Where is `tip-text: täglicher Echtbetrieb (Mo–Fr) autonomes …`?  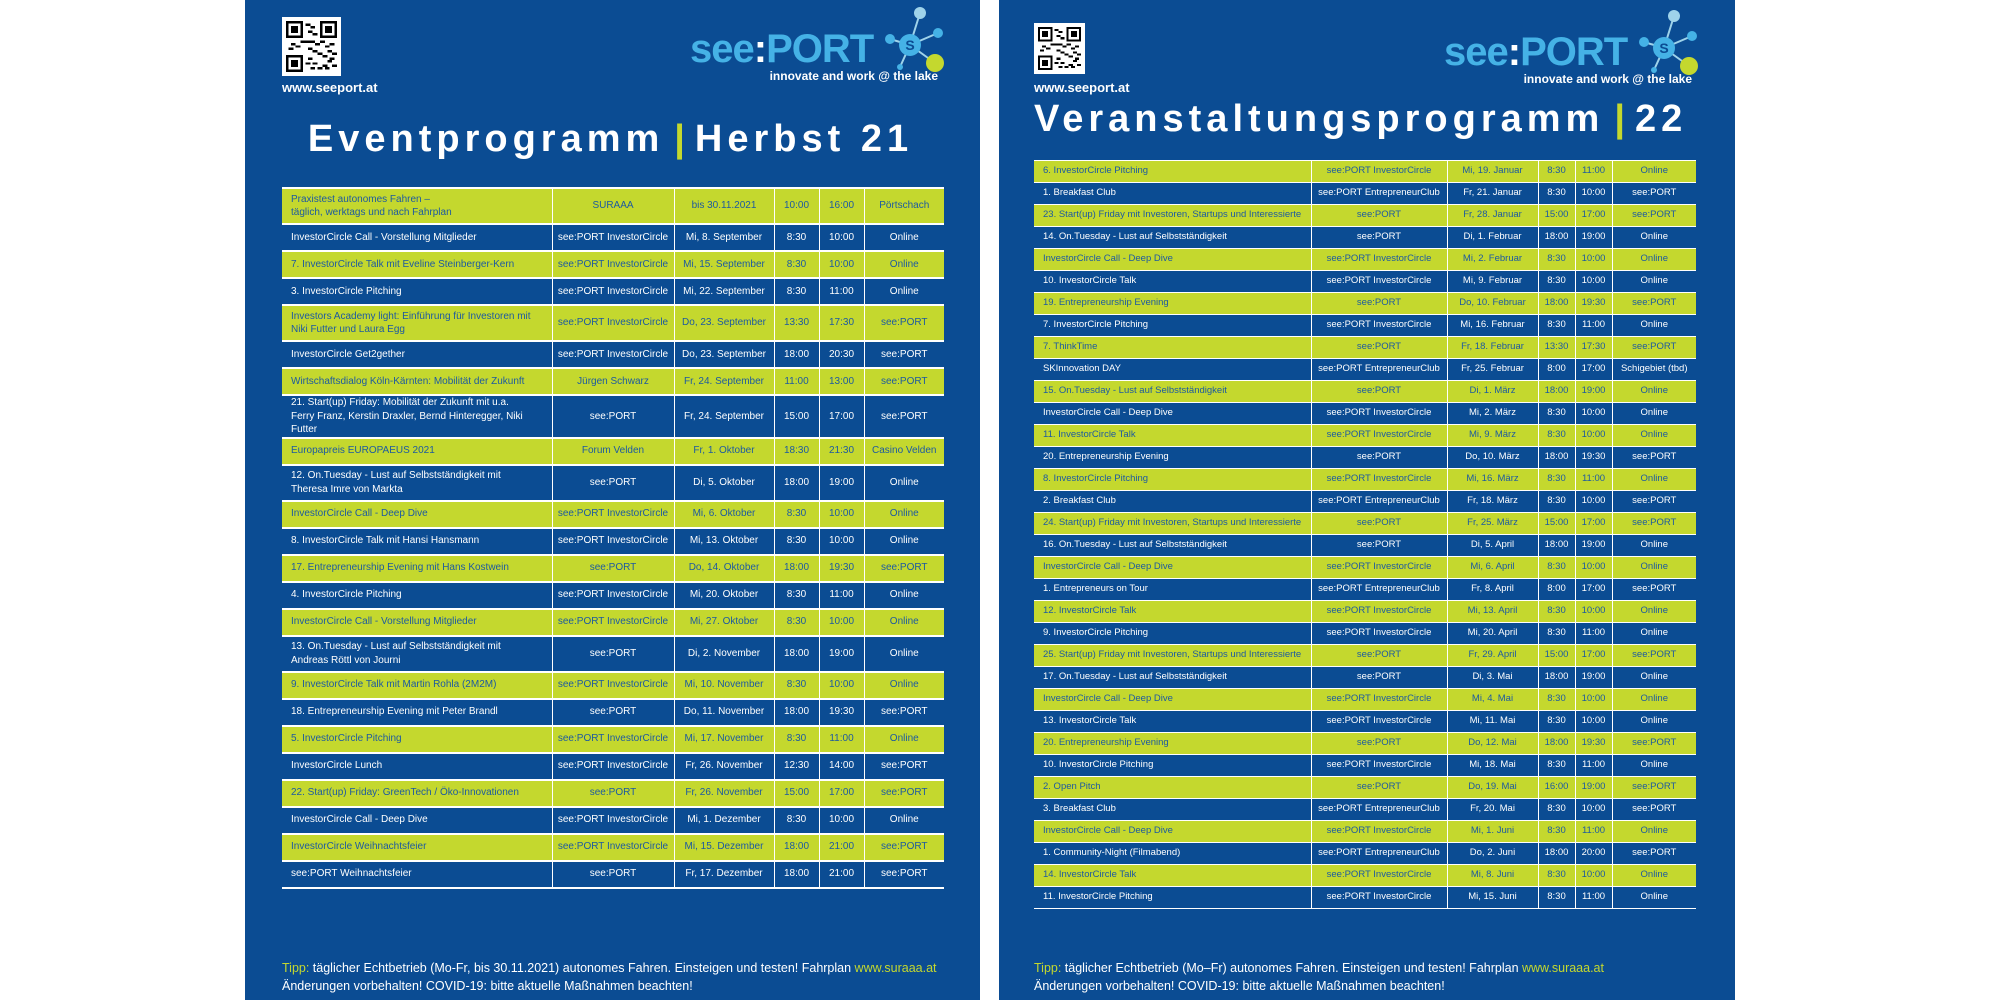
tip-text: täglicher Echtbetrieb (Mo–Fr) autonomes … is located at coordinates (1291, 968).